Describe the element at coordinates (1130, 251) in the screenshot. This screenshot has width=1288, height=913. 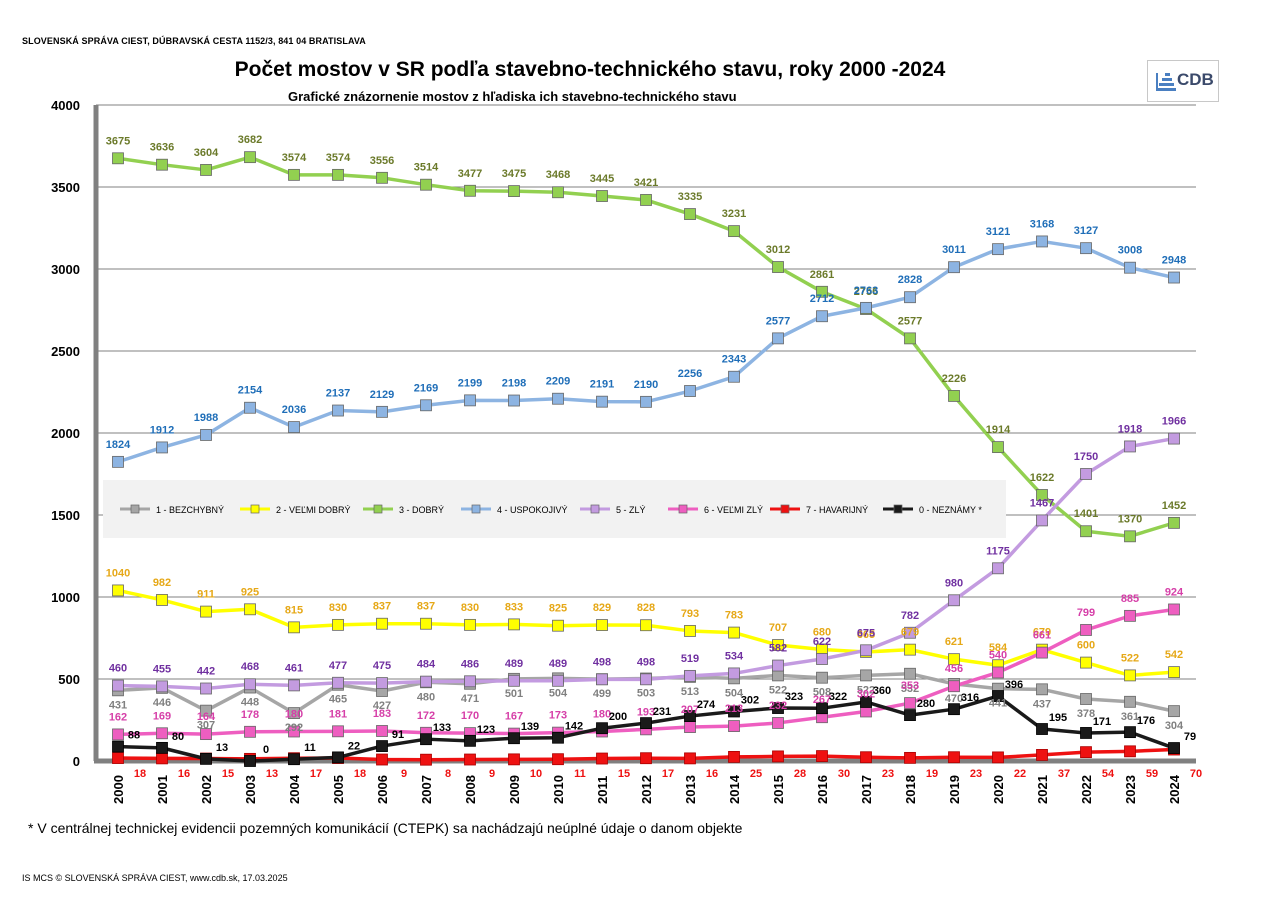
I see `data-label-s4-2023: 3008` at that location.